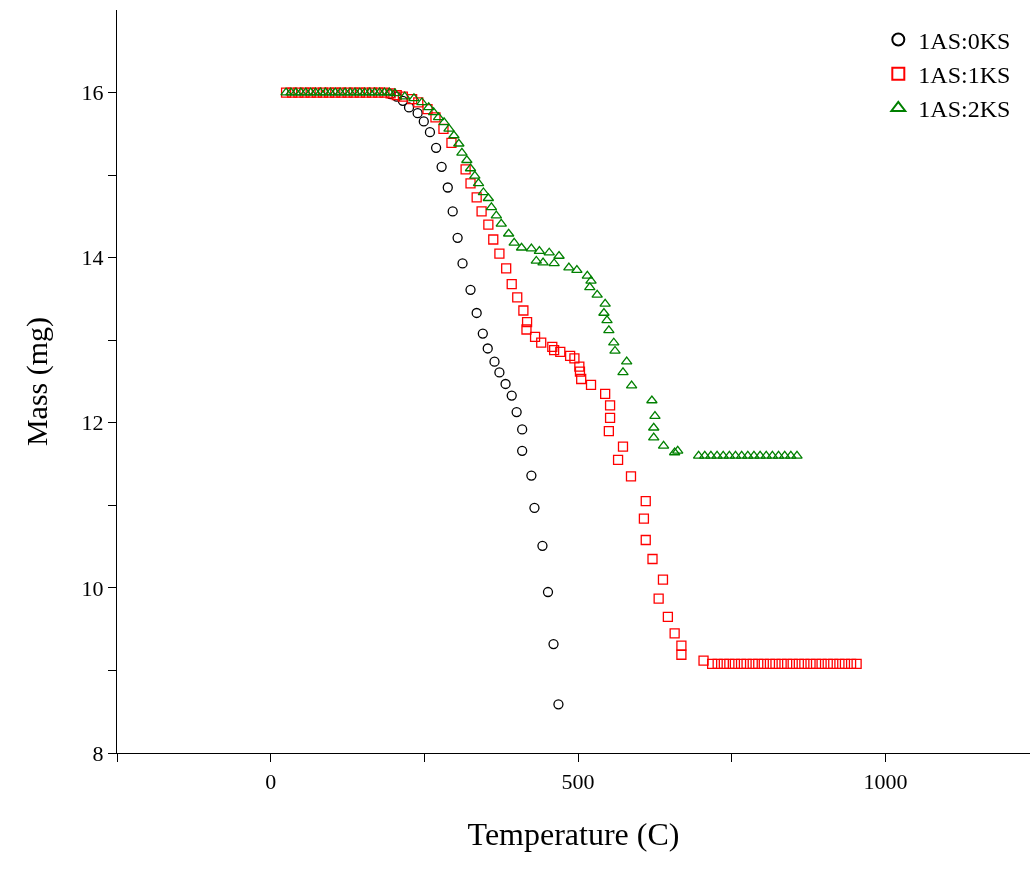 Image resolution: width=1032 pixels, height=871 pixels. Describe the element at coordinates (573, 834) in the screenshot. I see `x-axis-title: Temperature (C)` at that location.